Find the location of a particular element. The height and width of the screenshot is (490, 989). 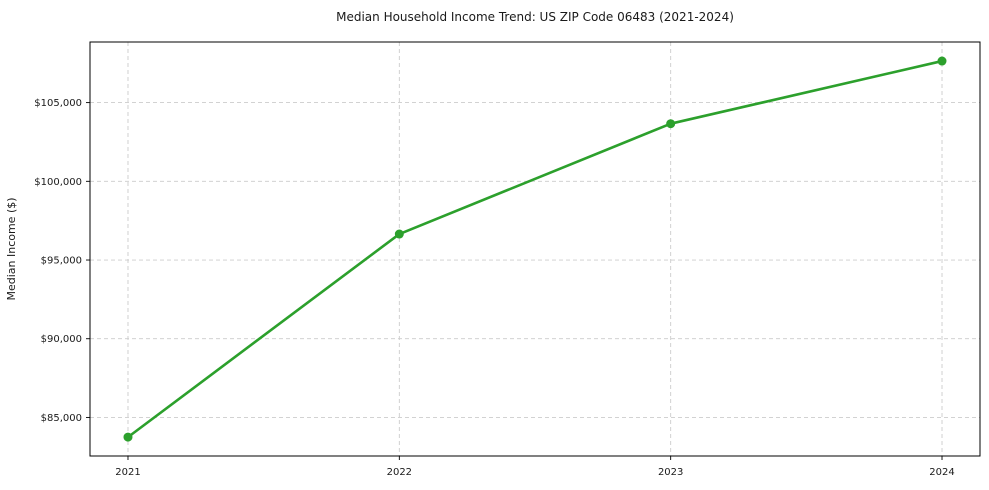

data-point-2021 is located at coordinates (128, 437).